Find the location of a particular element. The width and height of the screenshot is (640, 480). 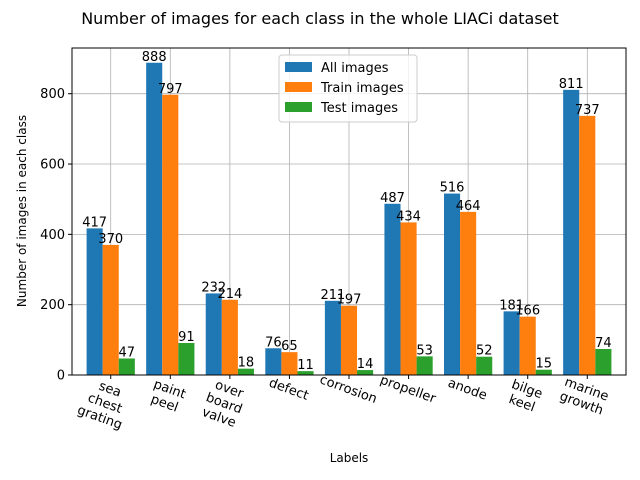

x-tick-label: defect is located at coordinates (289, 390).